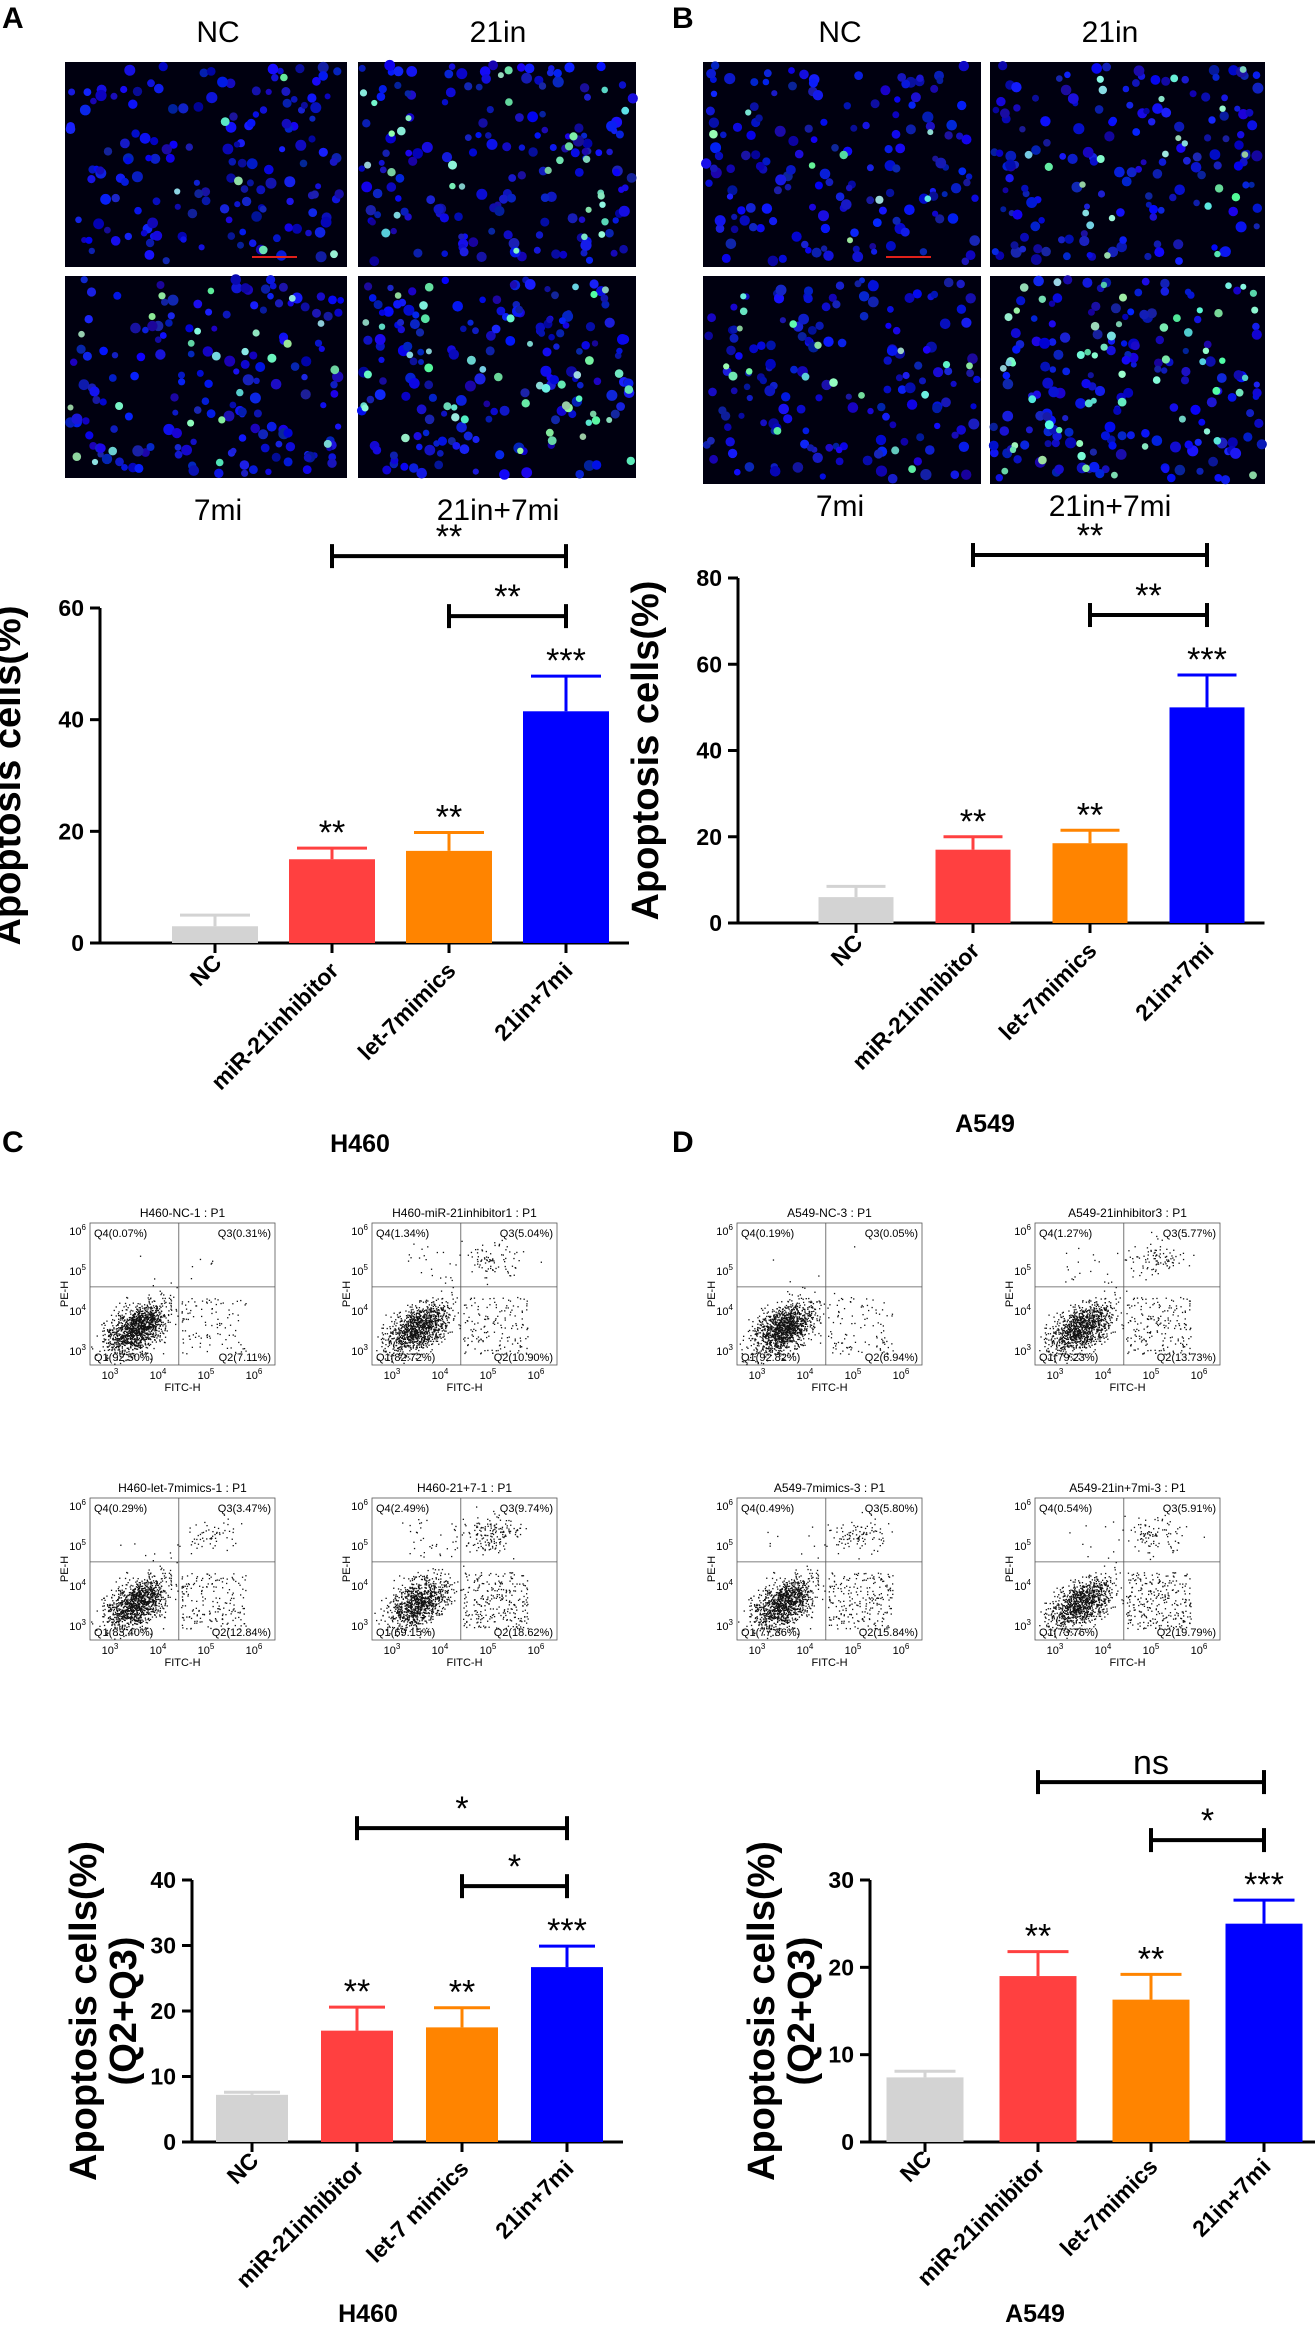 Image resolution: width=1315 pixels, height=2330 pixels. Describe the element at coordinates (830, 1488) in the screenshot. I see `flow-title: A549-7mimics-3 : P1` at that location.